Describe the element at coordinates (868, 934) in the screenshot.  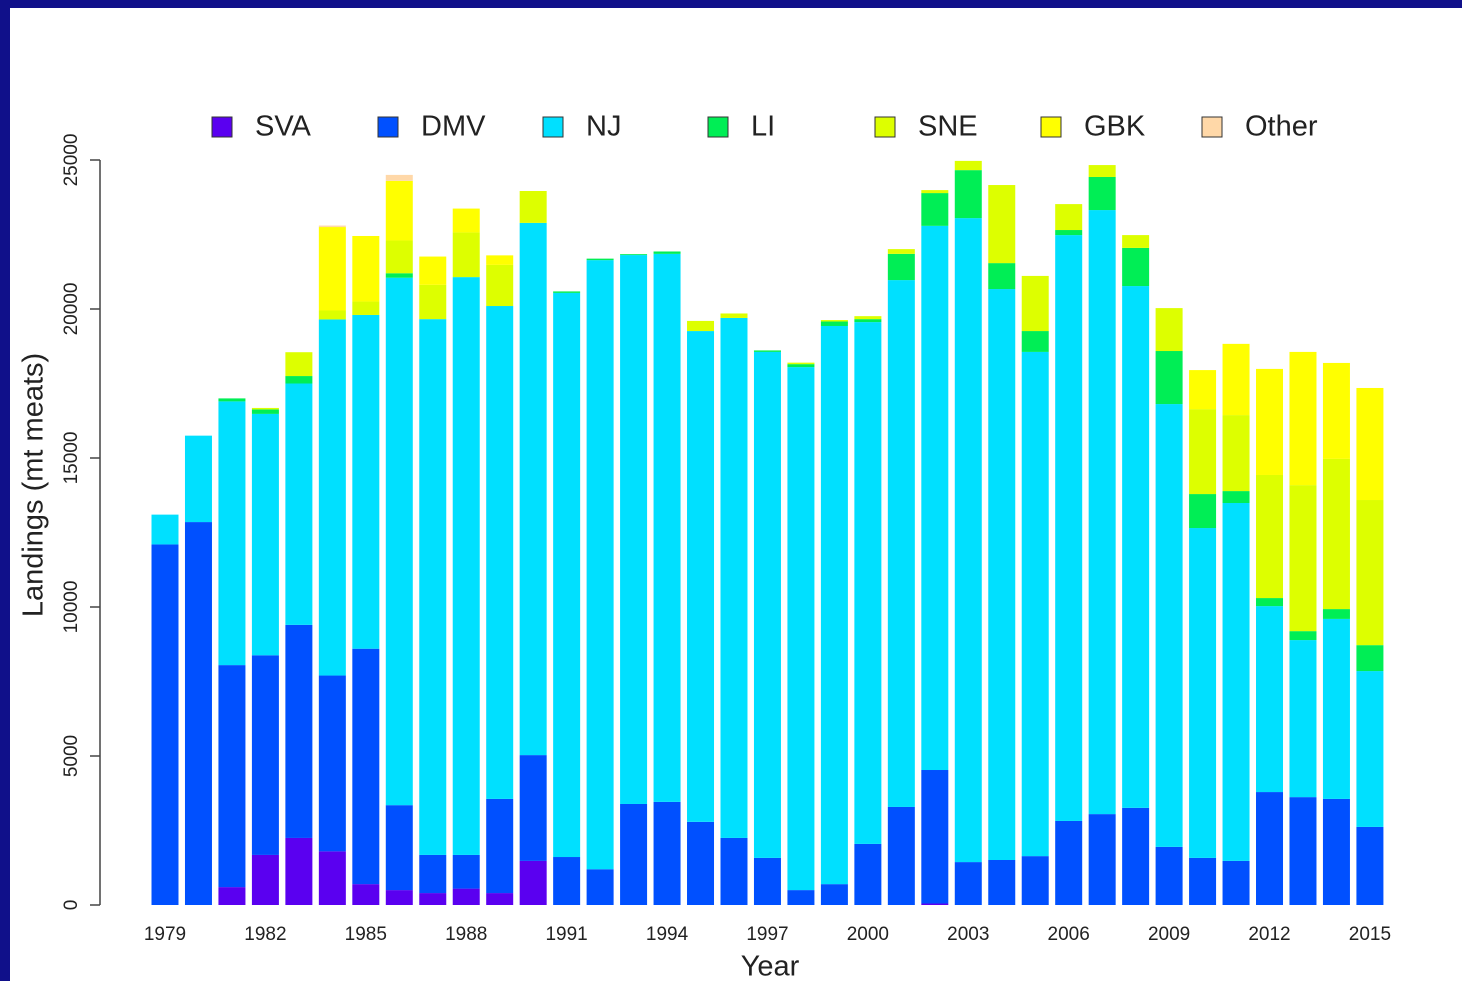
I see `x-tick-label: 2000` at that location.